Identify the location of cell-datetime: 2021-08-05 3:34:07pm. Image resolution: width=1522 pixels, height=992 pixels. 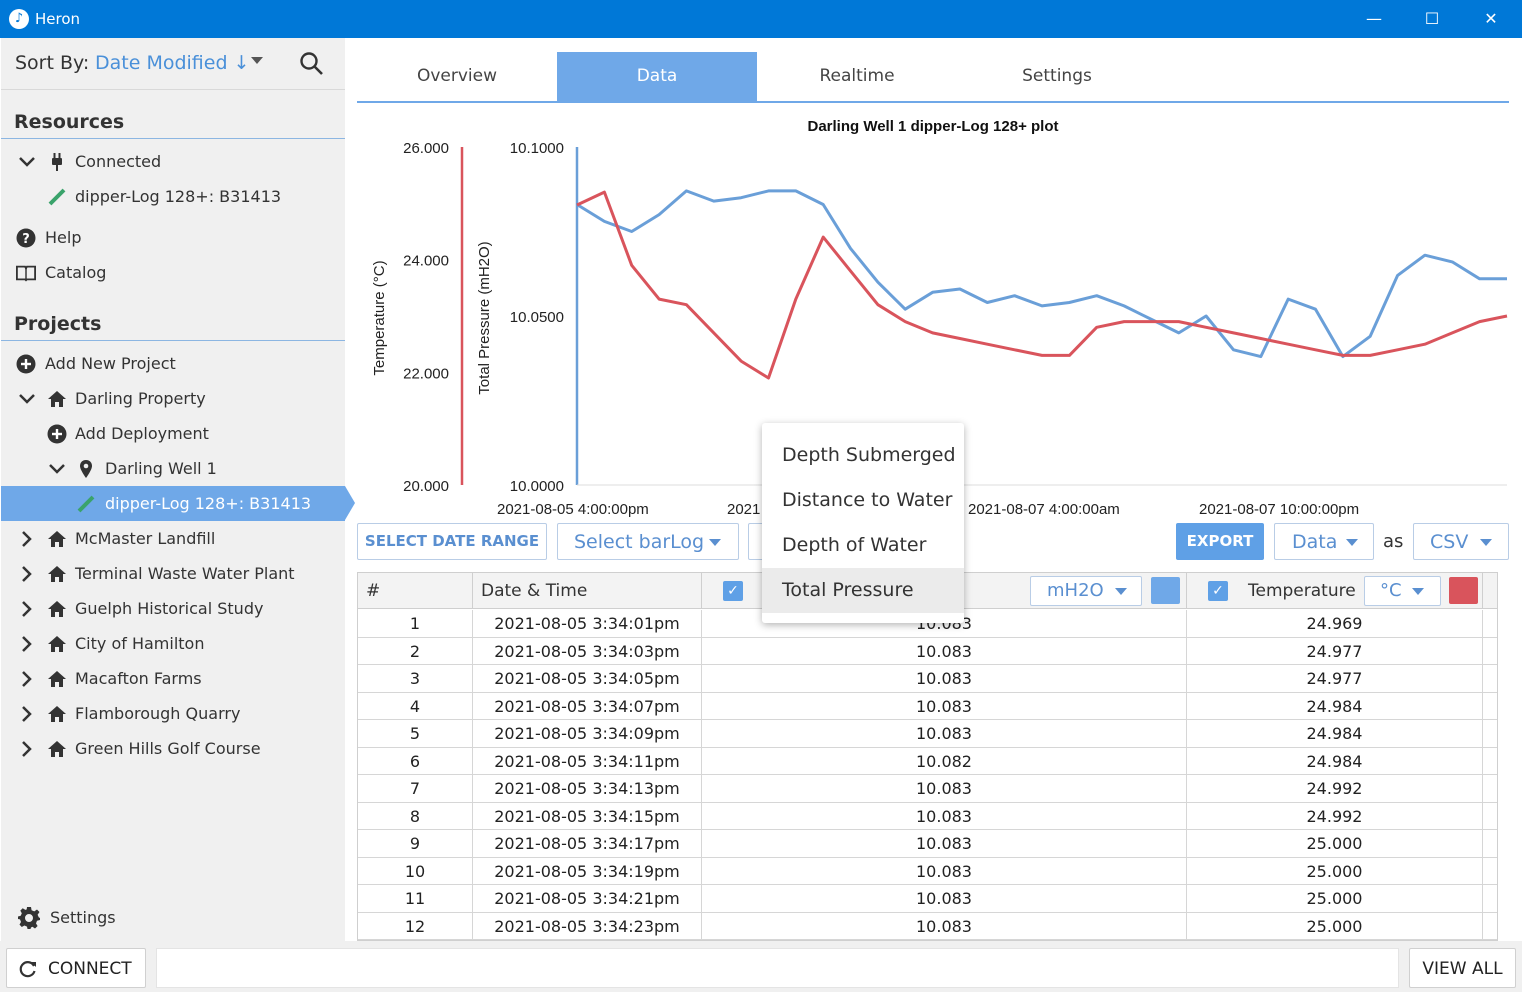
(587, 706).